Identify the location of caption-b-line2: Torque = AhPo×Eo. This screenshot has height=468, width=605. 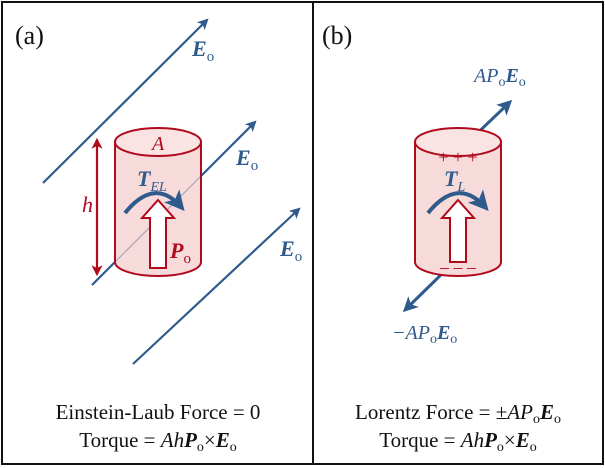
(458, 441).